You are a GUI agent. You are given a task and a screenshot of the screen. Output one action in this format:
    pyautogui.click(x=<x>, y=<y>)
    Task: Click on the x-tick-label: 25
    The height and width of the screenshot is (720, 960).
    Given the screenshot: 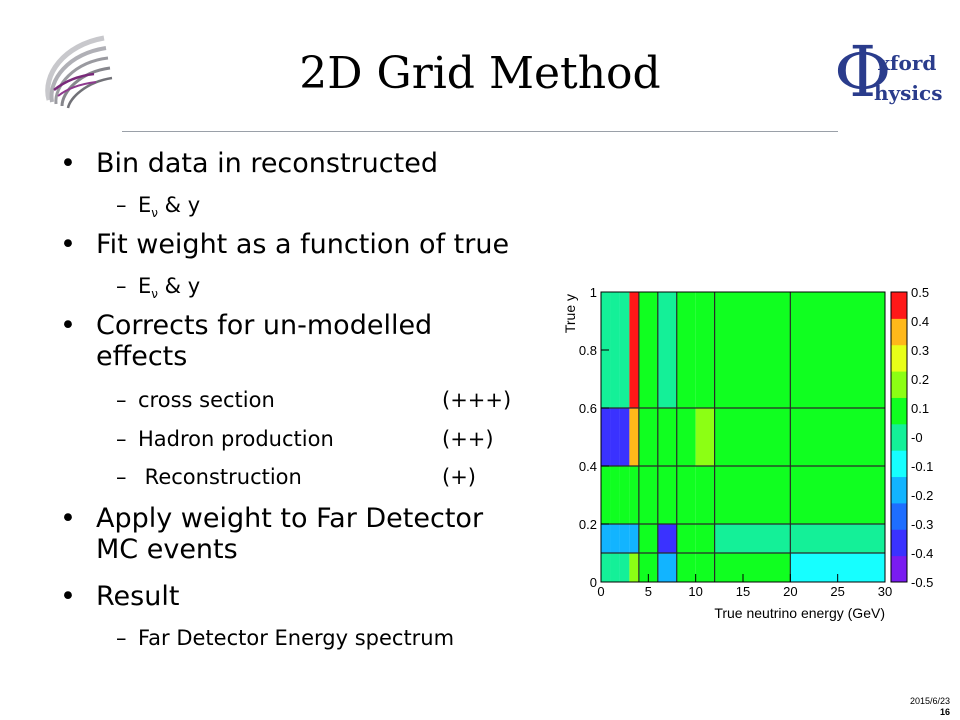 What is the action you would take?
    pyautogui.click(x=837, y=591)
    